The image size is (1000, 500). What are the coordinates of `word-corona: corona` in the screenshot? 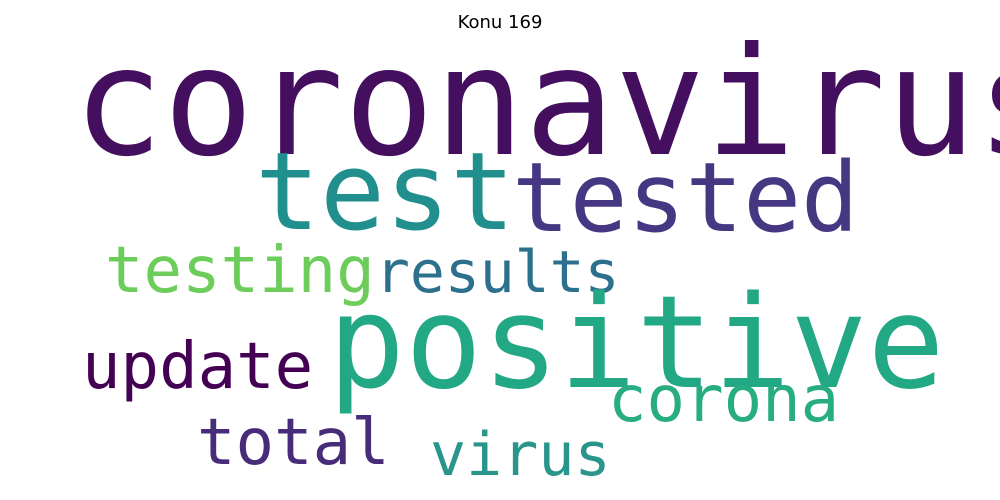 It's located at (724, 400).